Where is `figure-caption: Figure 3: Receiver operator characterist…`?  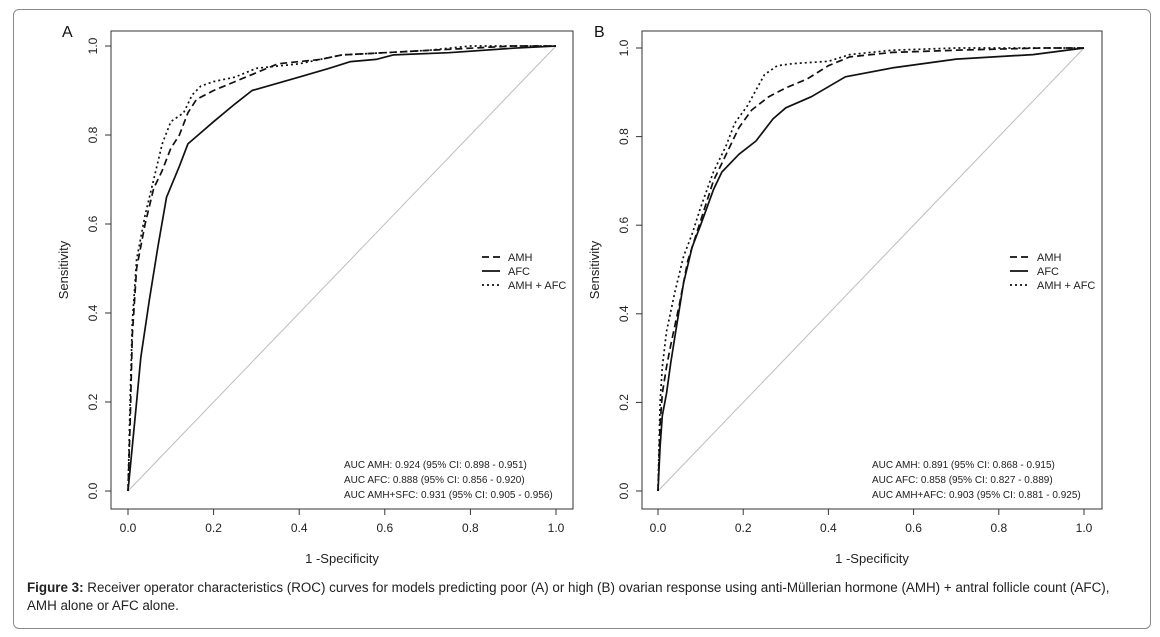 figure-caption: Figure 3: Receiver operator characterist… is located at coordinates (584, 597).